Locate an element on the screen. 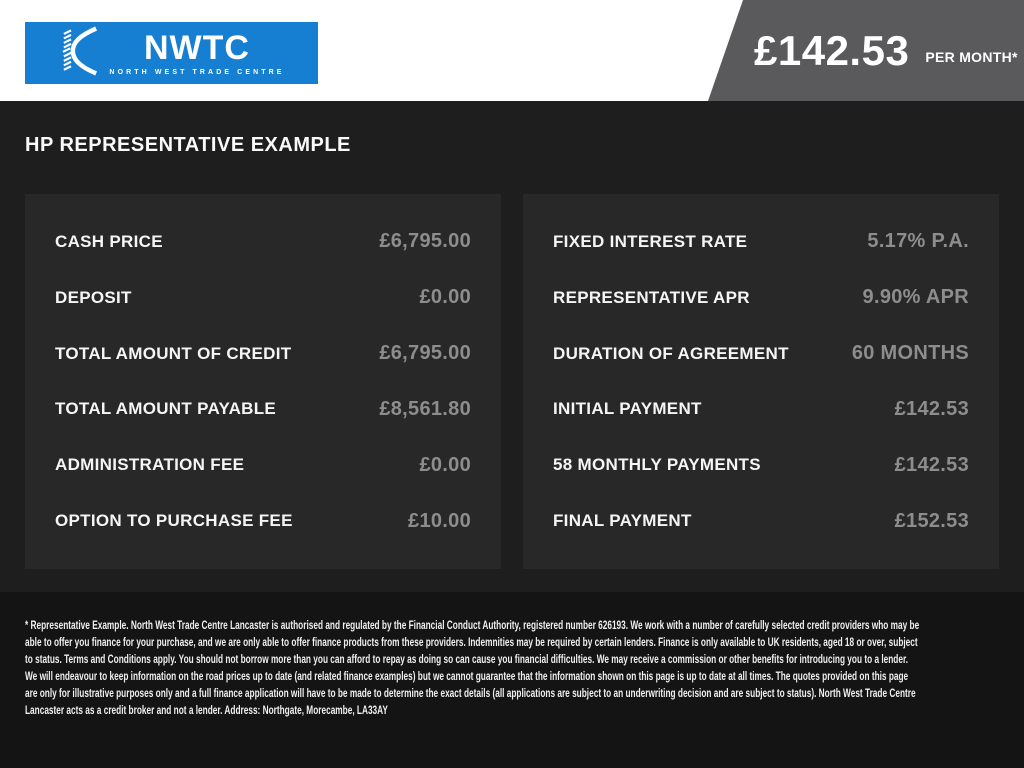  finance-row-option-to-purchase-fee: OPTION TO PURCHASE FEE £10.00 is located at coordinates (263, 521).